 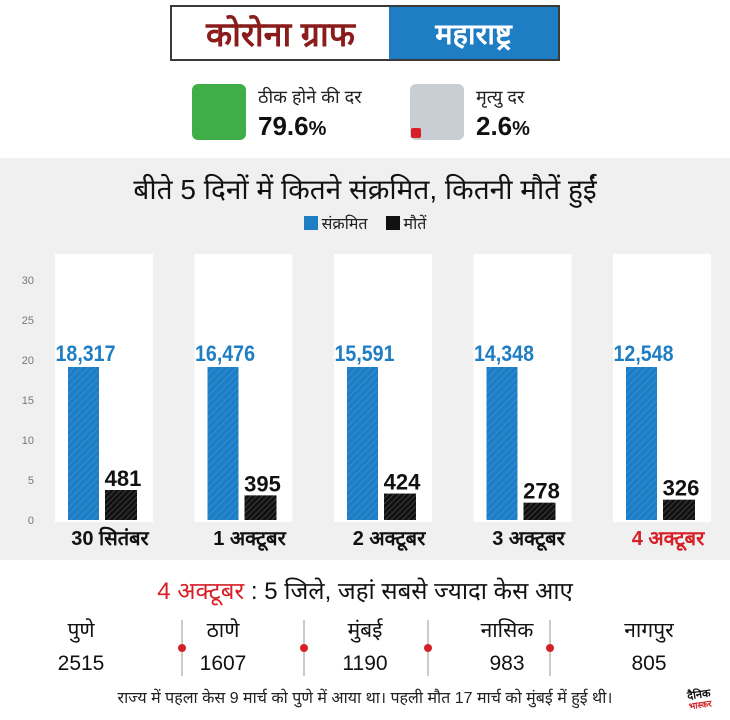 What do you see at coordinates (416, 133) in the screenshot?
I see `death-rate-marker` at bounding box center [416, 133].